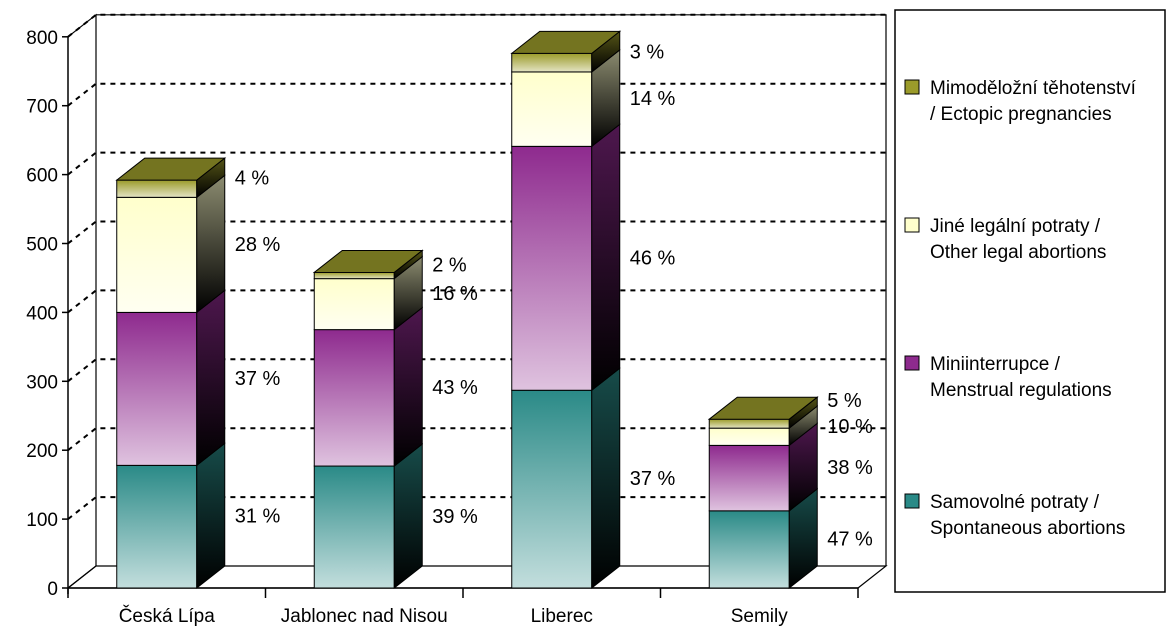  I want to click on percent-label: 4 %, so click(252, 179).